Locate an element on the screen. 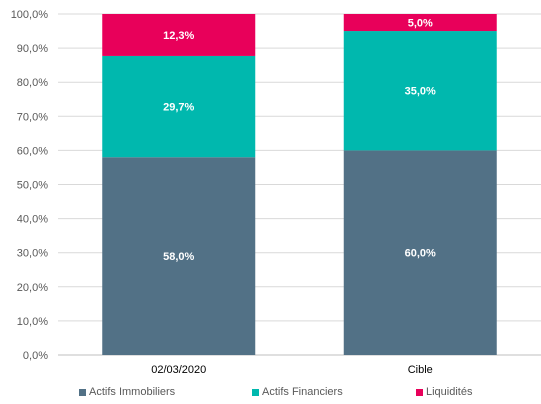 Image resolution: width=541 pixels, height=404 pixels. data-label: 35,0% is located at coordinates (420, 92).